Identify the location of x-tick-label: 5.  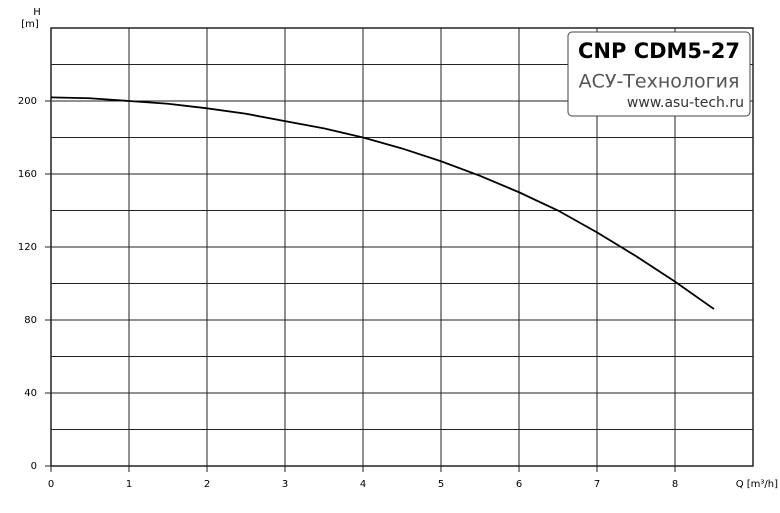
(441, 484).